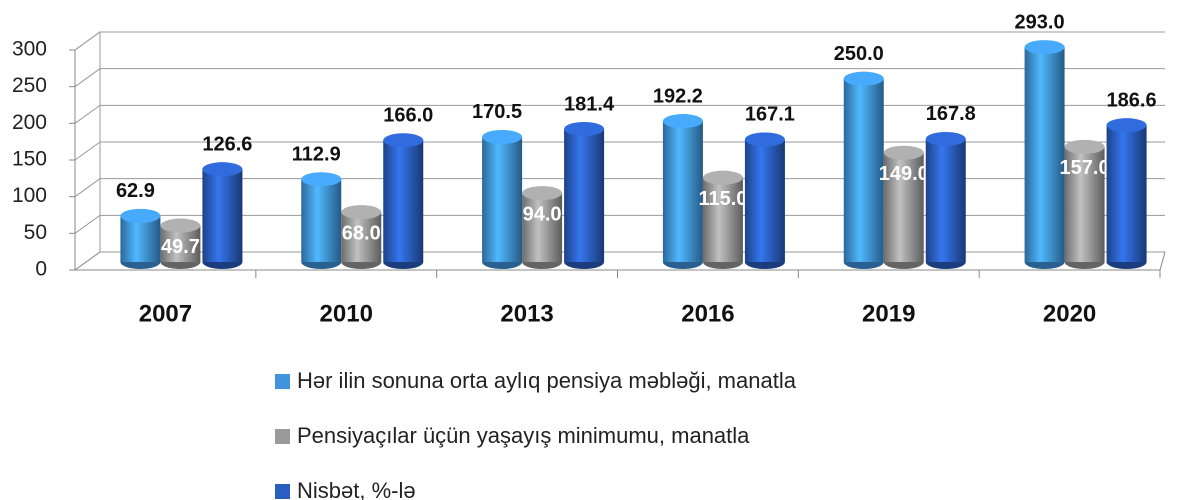  Describe the element at coordinates (41, 269) in the screenshot. I see `y-tick-label: 0` at that location.